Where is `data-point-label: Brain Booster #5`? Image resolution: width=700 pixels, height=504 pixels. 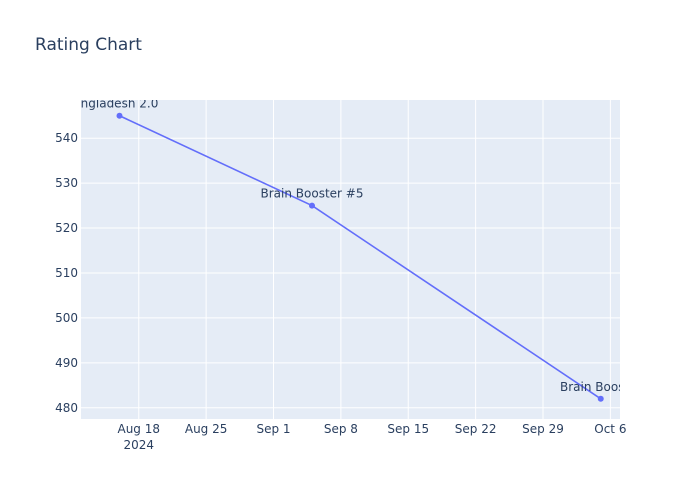 data-point-label: Brain Booster #5 is located at coordinates (312, 194).